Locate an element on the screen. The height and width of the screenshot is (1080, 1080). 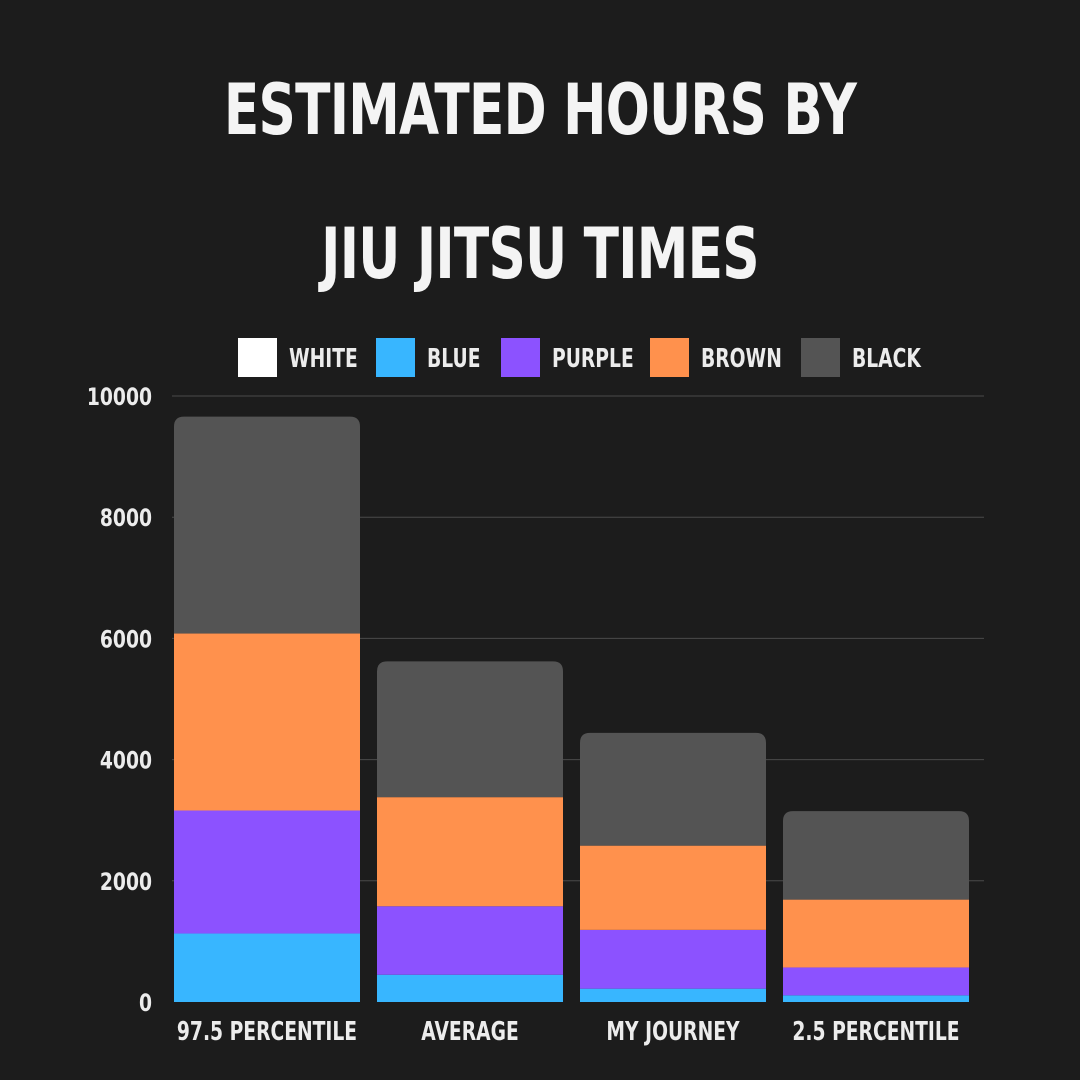
chart-title-line-2: JIU JITSU TIMES is located at coordinates (540, 254).